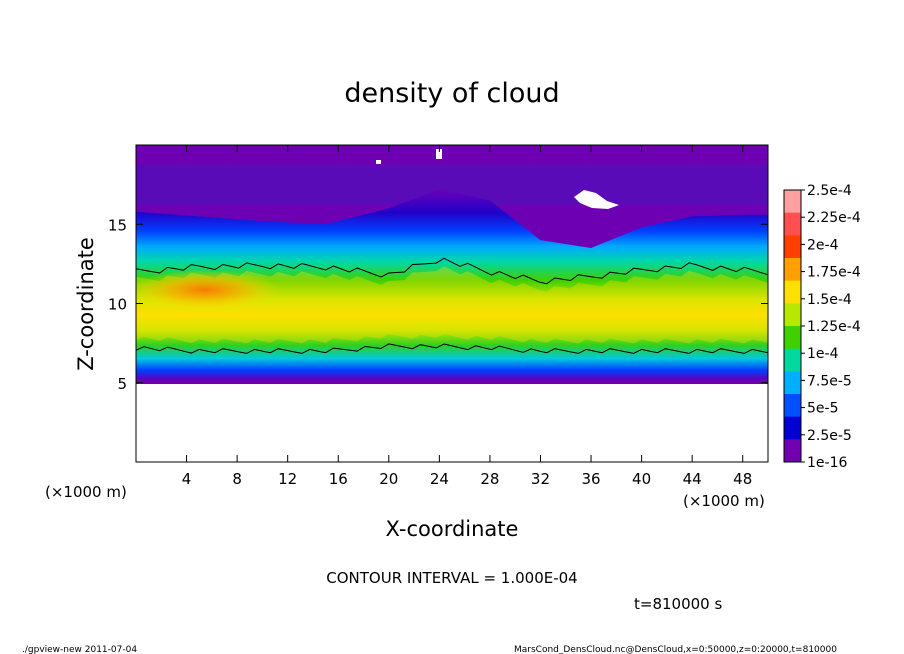 The height and width of the screenshot is (654, 904). What do you see at coordinates (86, 492) in the screenshot?
I see `x-axis-unit-left: (×1000 m)` at bounding box center [86, 492].